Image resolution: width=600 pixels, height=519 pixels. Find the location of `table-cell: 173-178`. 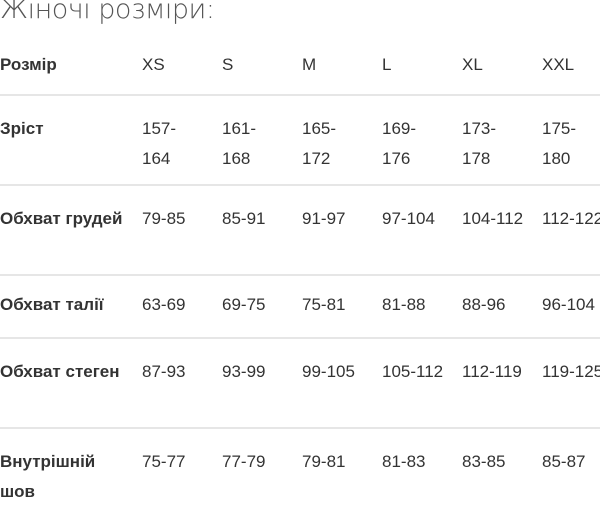

table-cell: 173-178 is located at coordinates (479, 143).